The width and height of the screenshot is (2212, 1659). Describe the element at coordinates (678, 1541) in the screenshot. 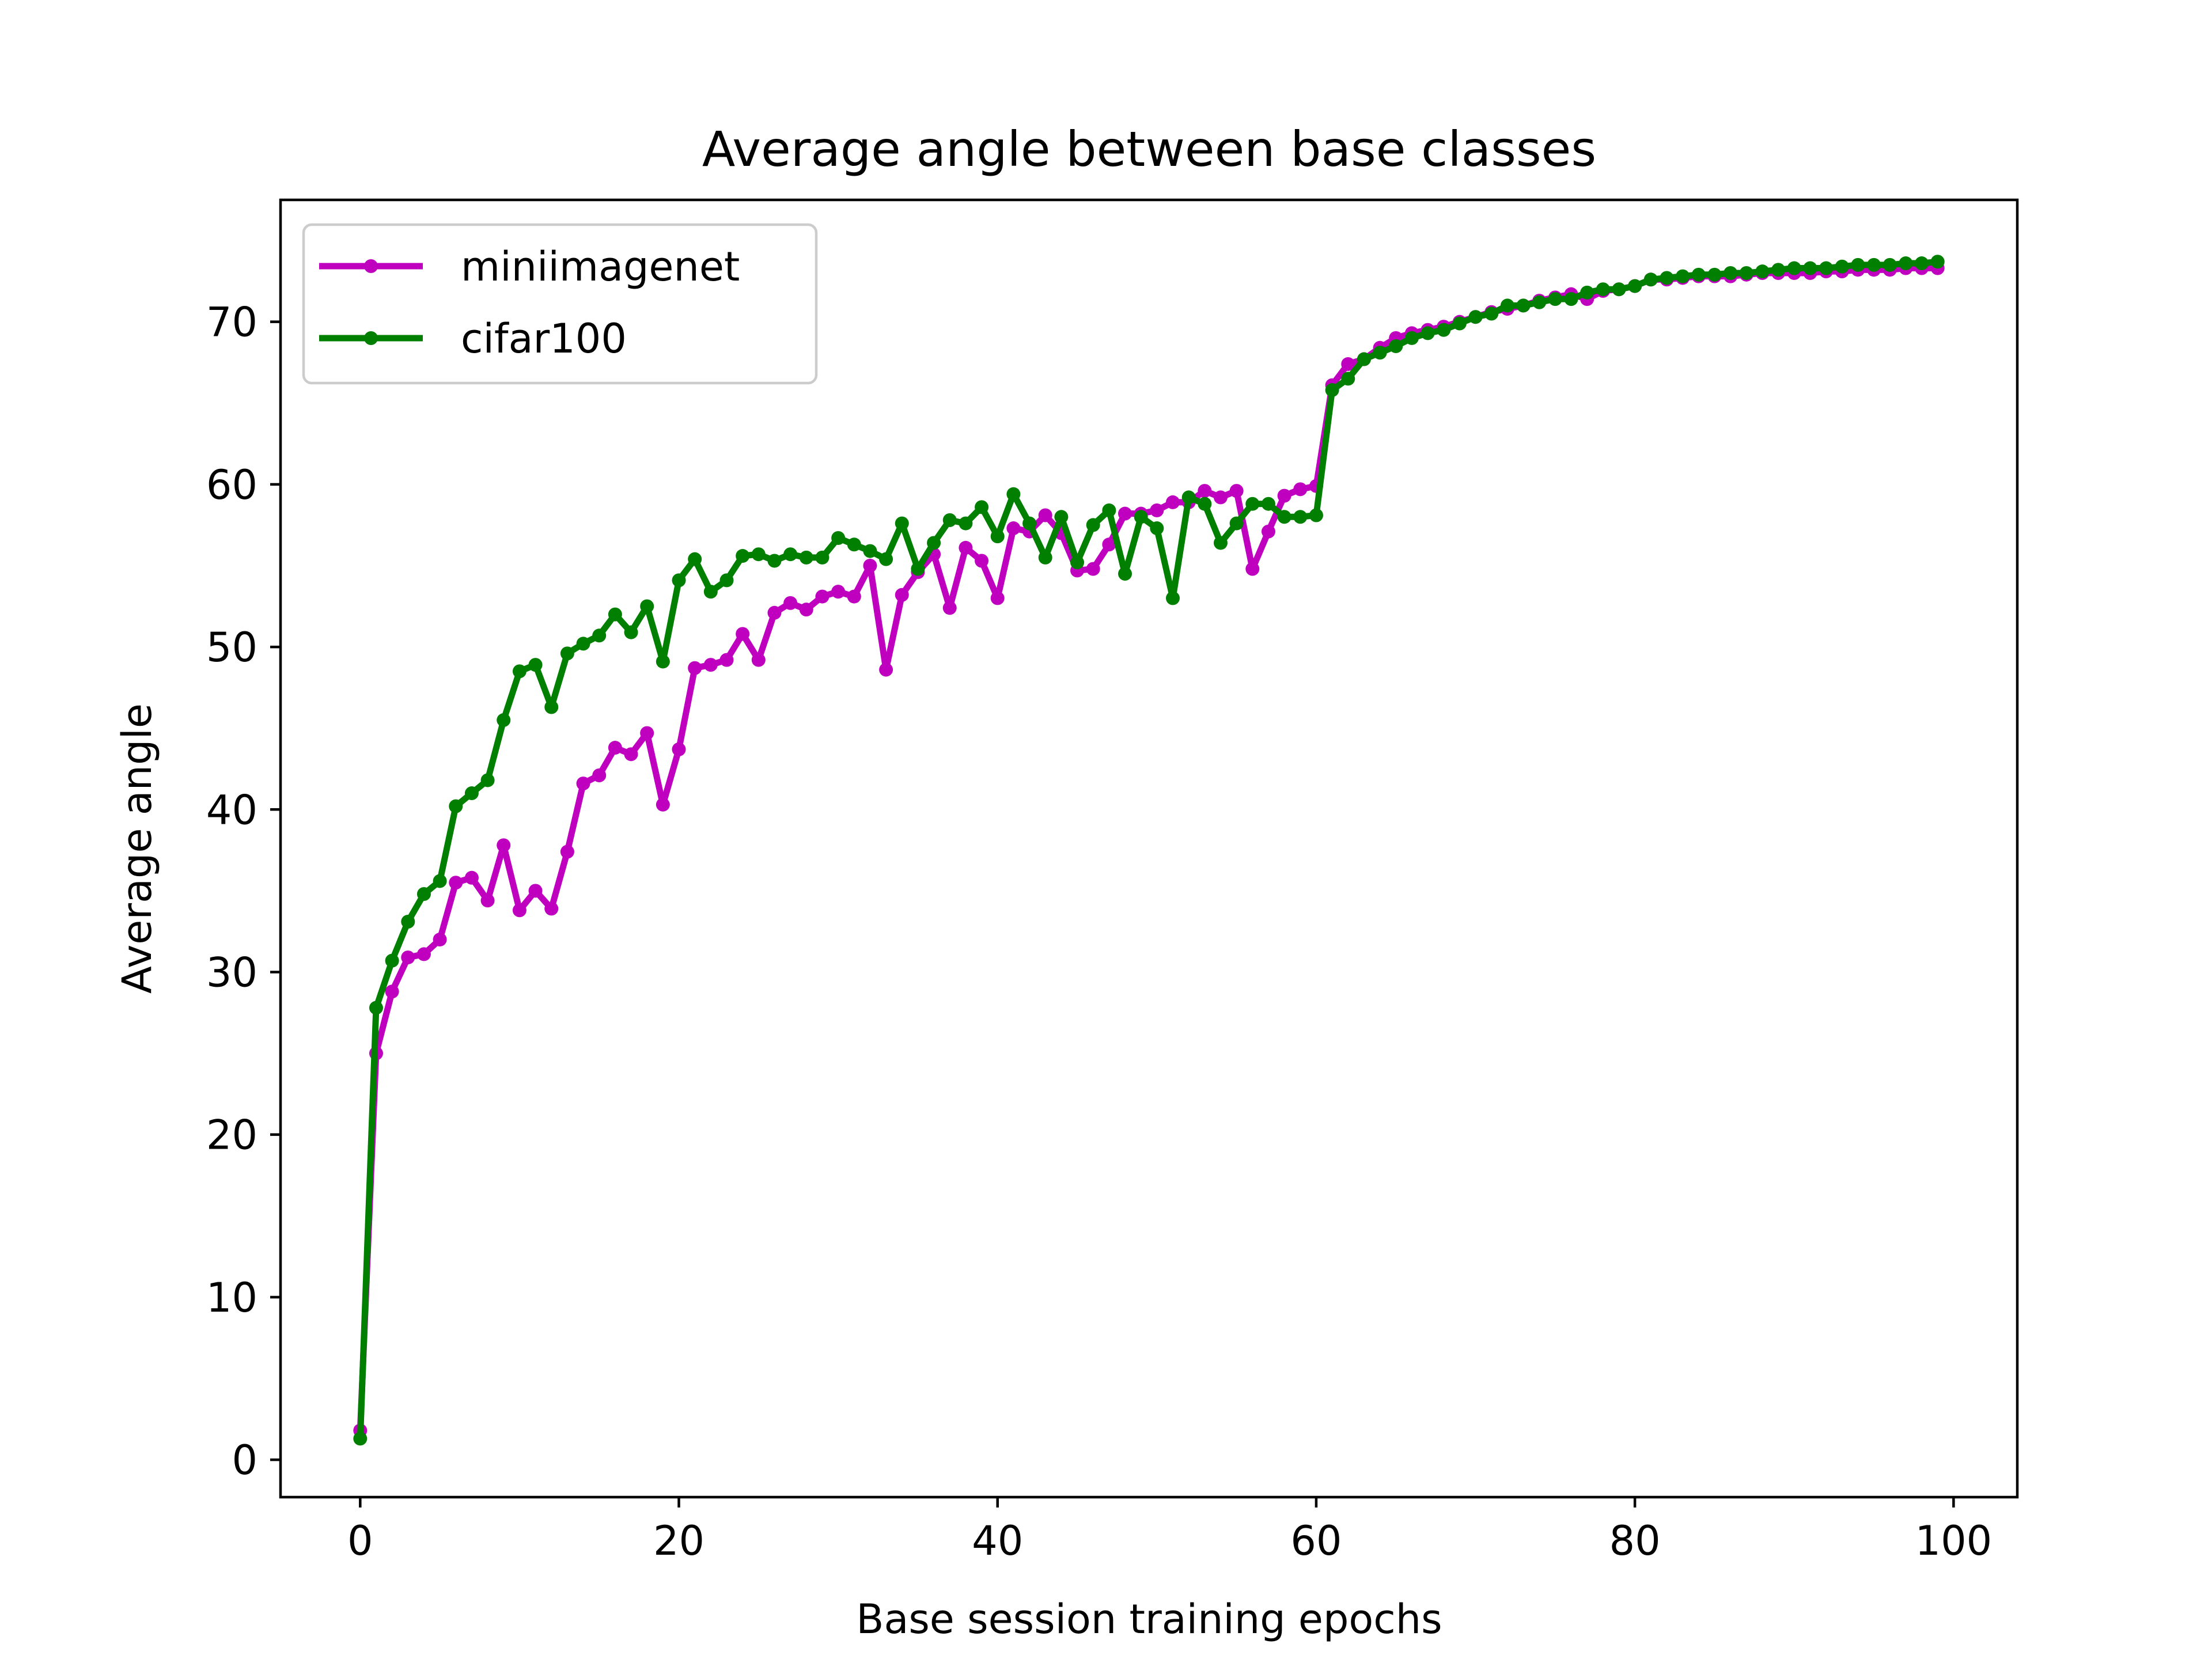

I see `x-tick-label: 20` at that location.